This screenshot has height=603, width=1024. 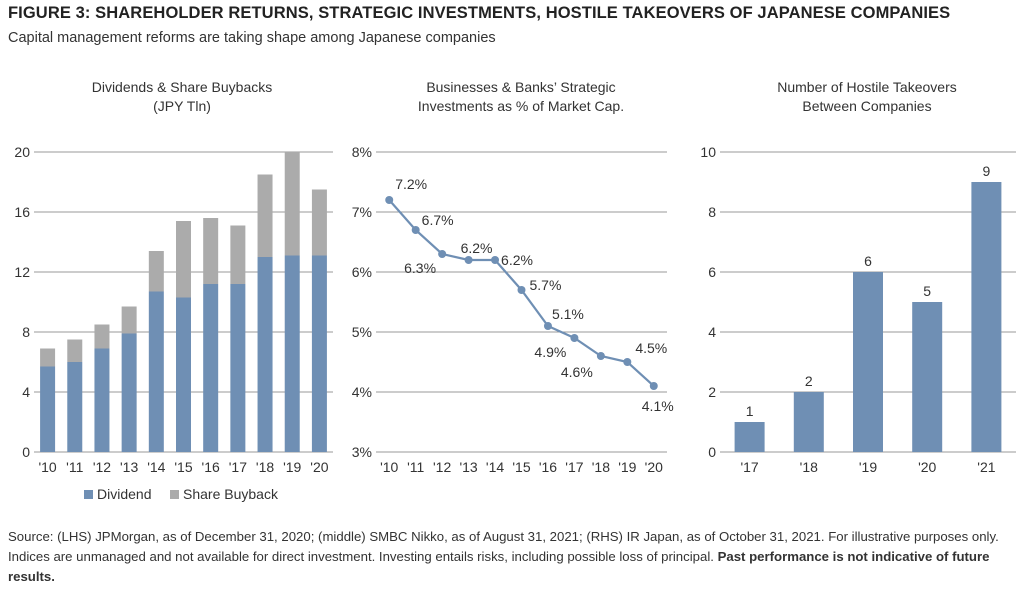 What do you see at coordinates (211, 467) in the screenshot?
I see `chart1-x-tick-label: '16` at bounding box center [211, 467].